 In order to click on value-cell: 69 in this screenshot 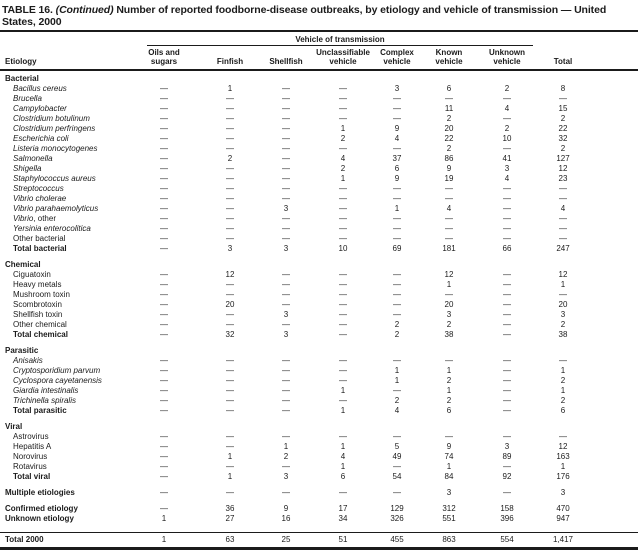, I will do `click(397, 248)`.